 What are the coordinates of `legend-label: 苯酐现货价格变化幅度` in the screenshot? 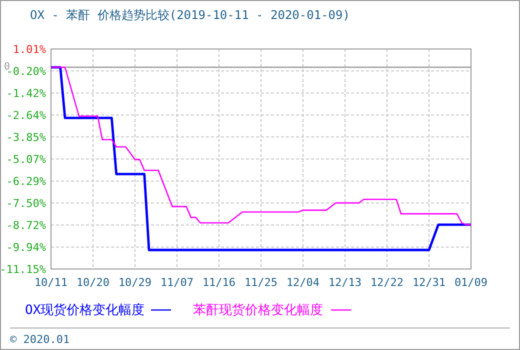 It's located at (258, 310).